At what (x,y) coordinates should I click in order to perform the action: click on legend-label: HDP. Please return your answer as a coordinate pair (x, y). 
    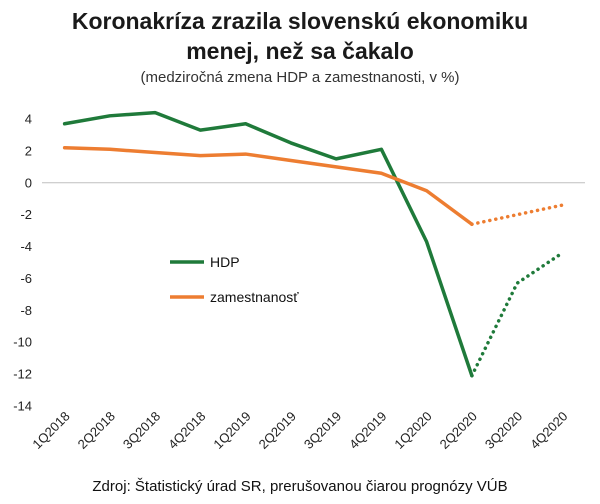
    Looking at the image, I should click on (225, 262).